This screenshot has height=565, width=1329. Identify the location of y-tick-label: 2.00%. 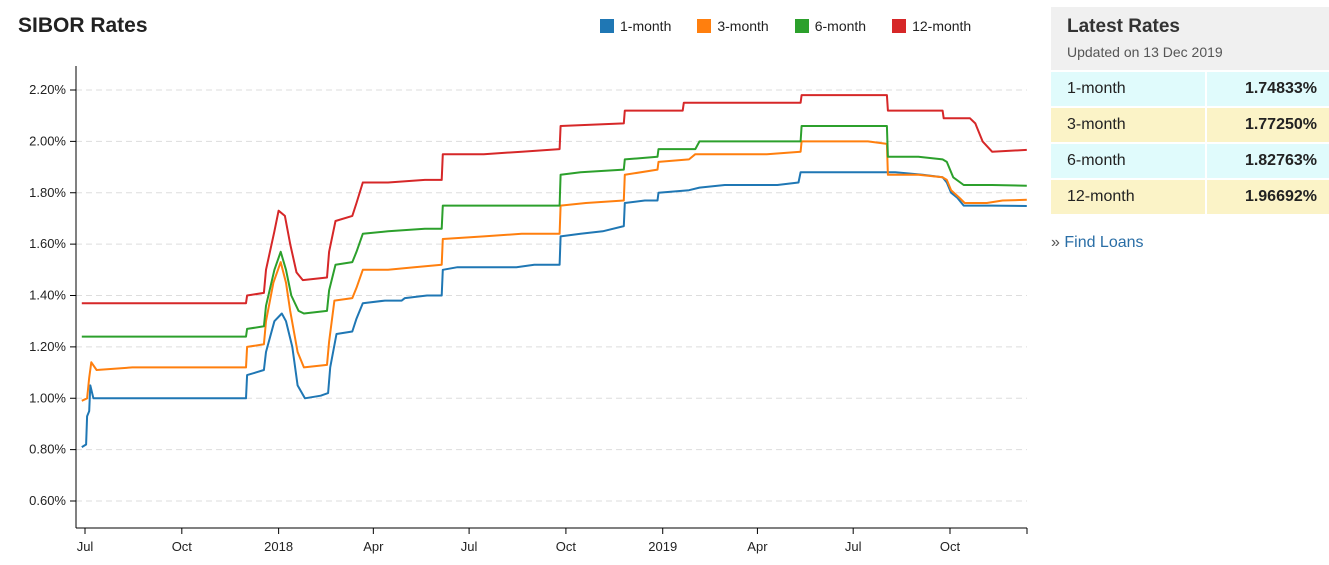
(47, 140).